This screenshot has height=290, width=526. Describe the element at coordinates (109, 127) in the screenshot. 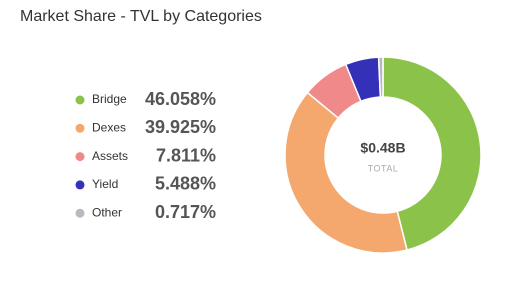

I see `legend-label: Dexes` at that location.